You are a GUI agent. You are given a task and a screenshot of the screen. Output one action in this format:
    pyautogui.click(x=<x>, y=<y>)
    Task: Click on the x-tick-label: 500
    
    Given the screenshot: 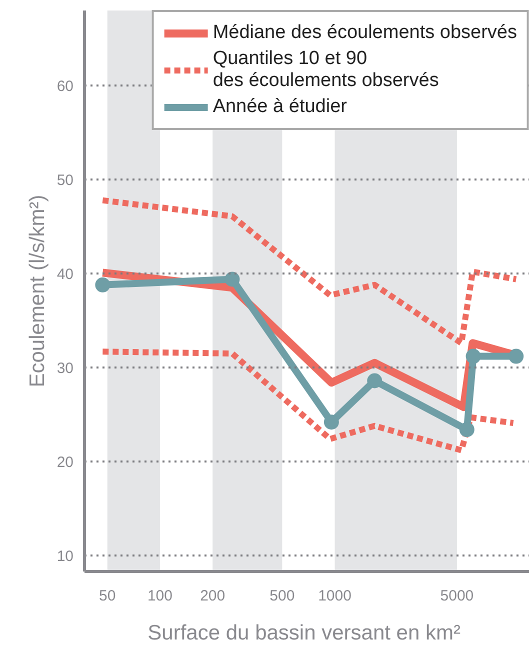 What is the action you would take?
    pyautogui.click(x=282, y=596)
    